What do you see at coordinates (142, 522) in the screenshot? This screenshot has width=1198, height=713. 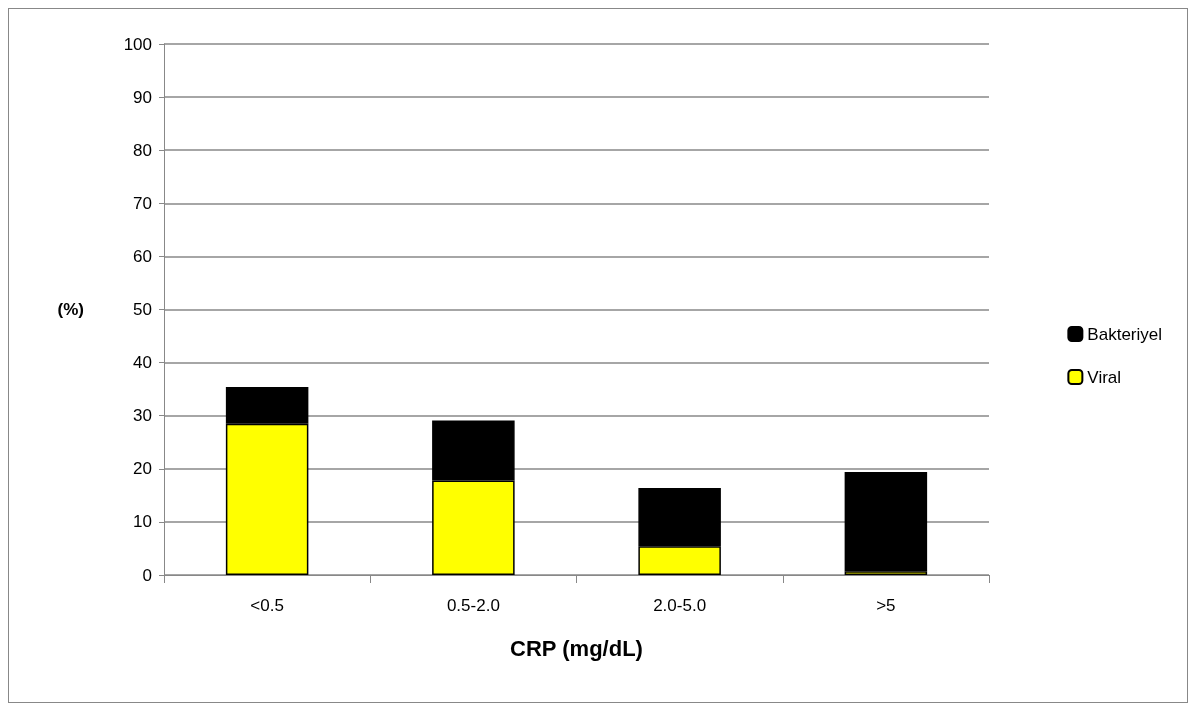 I see `y-tick-label: 10` at bounding box center [142, 522].